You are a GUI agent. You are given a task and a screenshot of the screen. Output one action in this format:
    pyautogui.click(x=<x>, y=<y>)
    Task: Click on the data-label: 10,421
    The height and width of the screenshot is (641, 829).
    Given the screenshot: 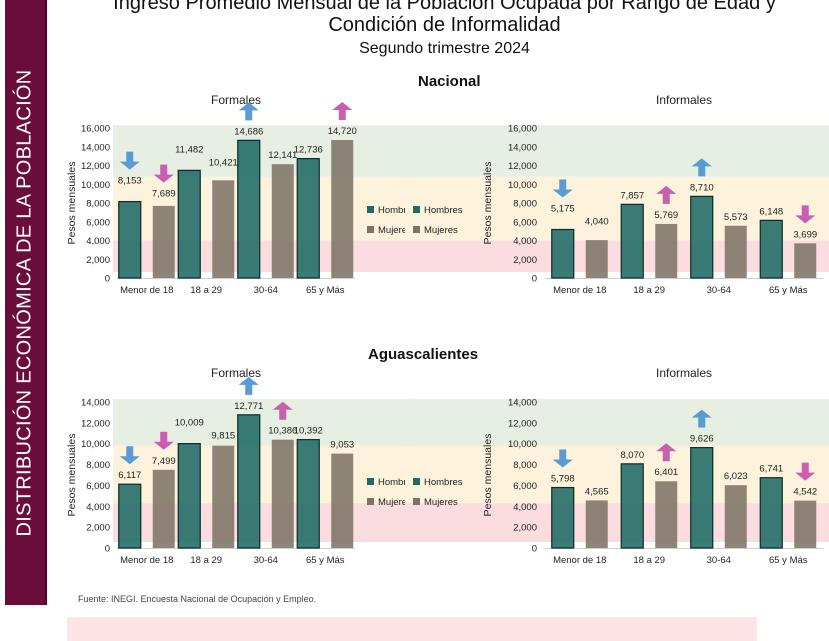 What is the action you would take?
    pyautogui.click(x=223, y=162)
    